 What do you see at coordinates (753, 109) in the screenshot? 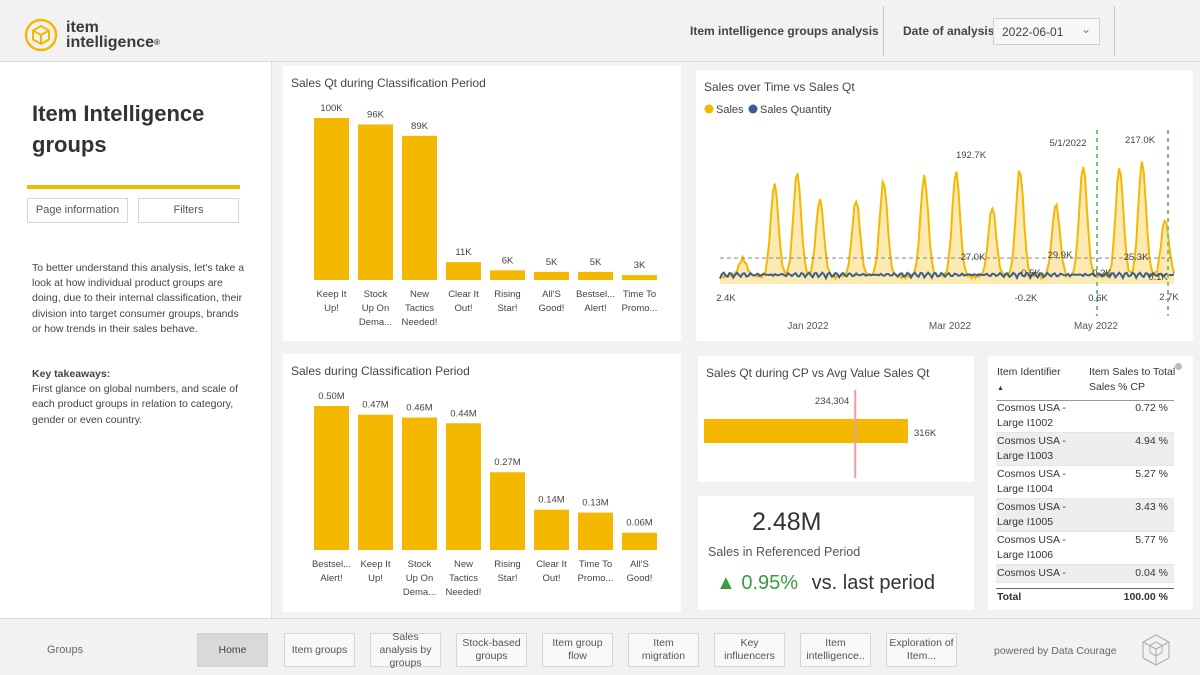
I see `legend-qty-marker` at bounding box center [753, 109].